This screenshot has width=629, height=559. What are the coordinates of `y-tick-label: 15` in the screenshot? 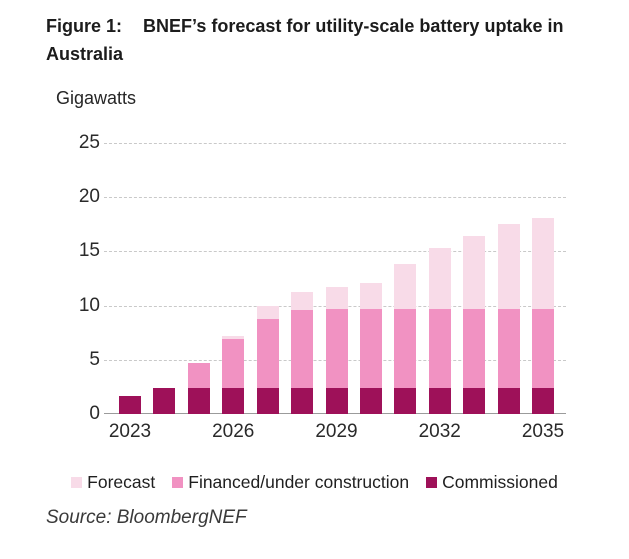 It's located at (89, 251).